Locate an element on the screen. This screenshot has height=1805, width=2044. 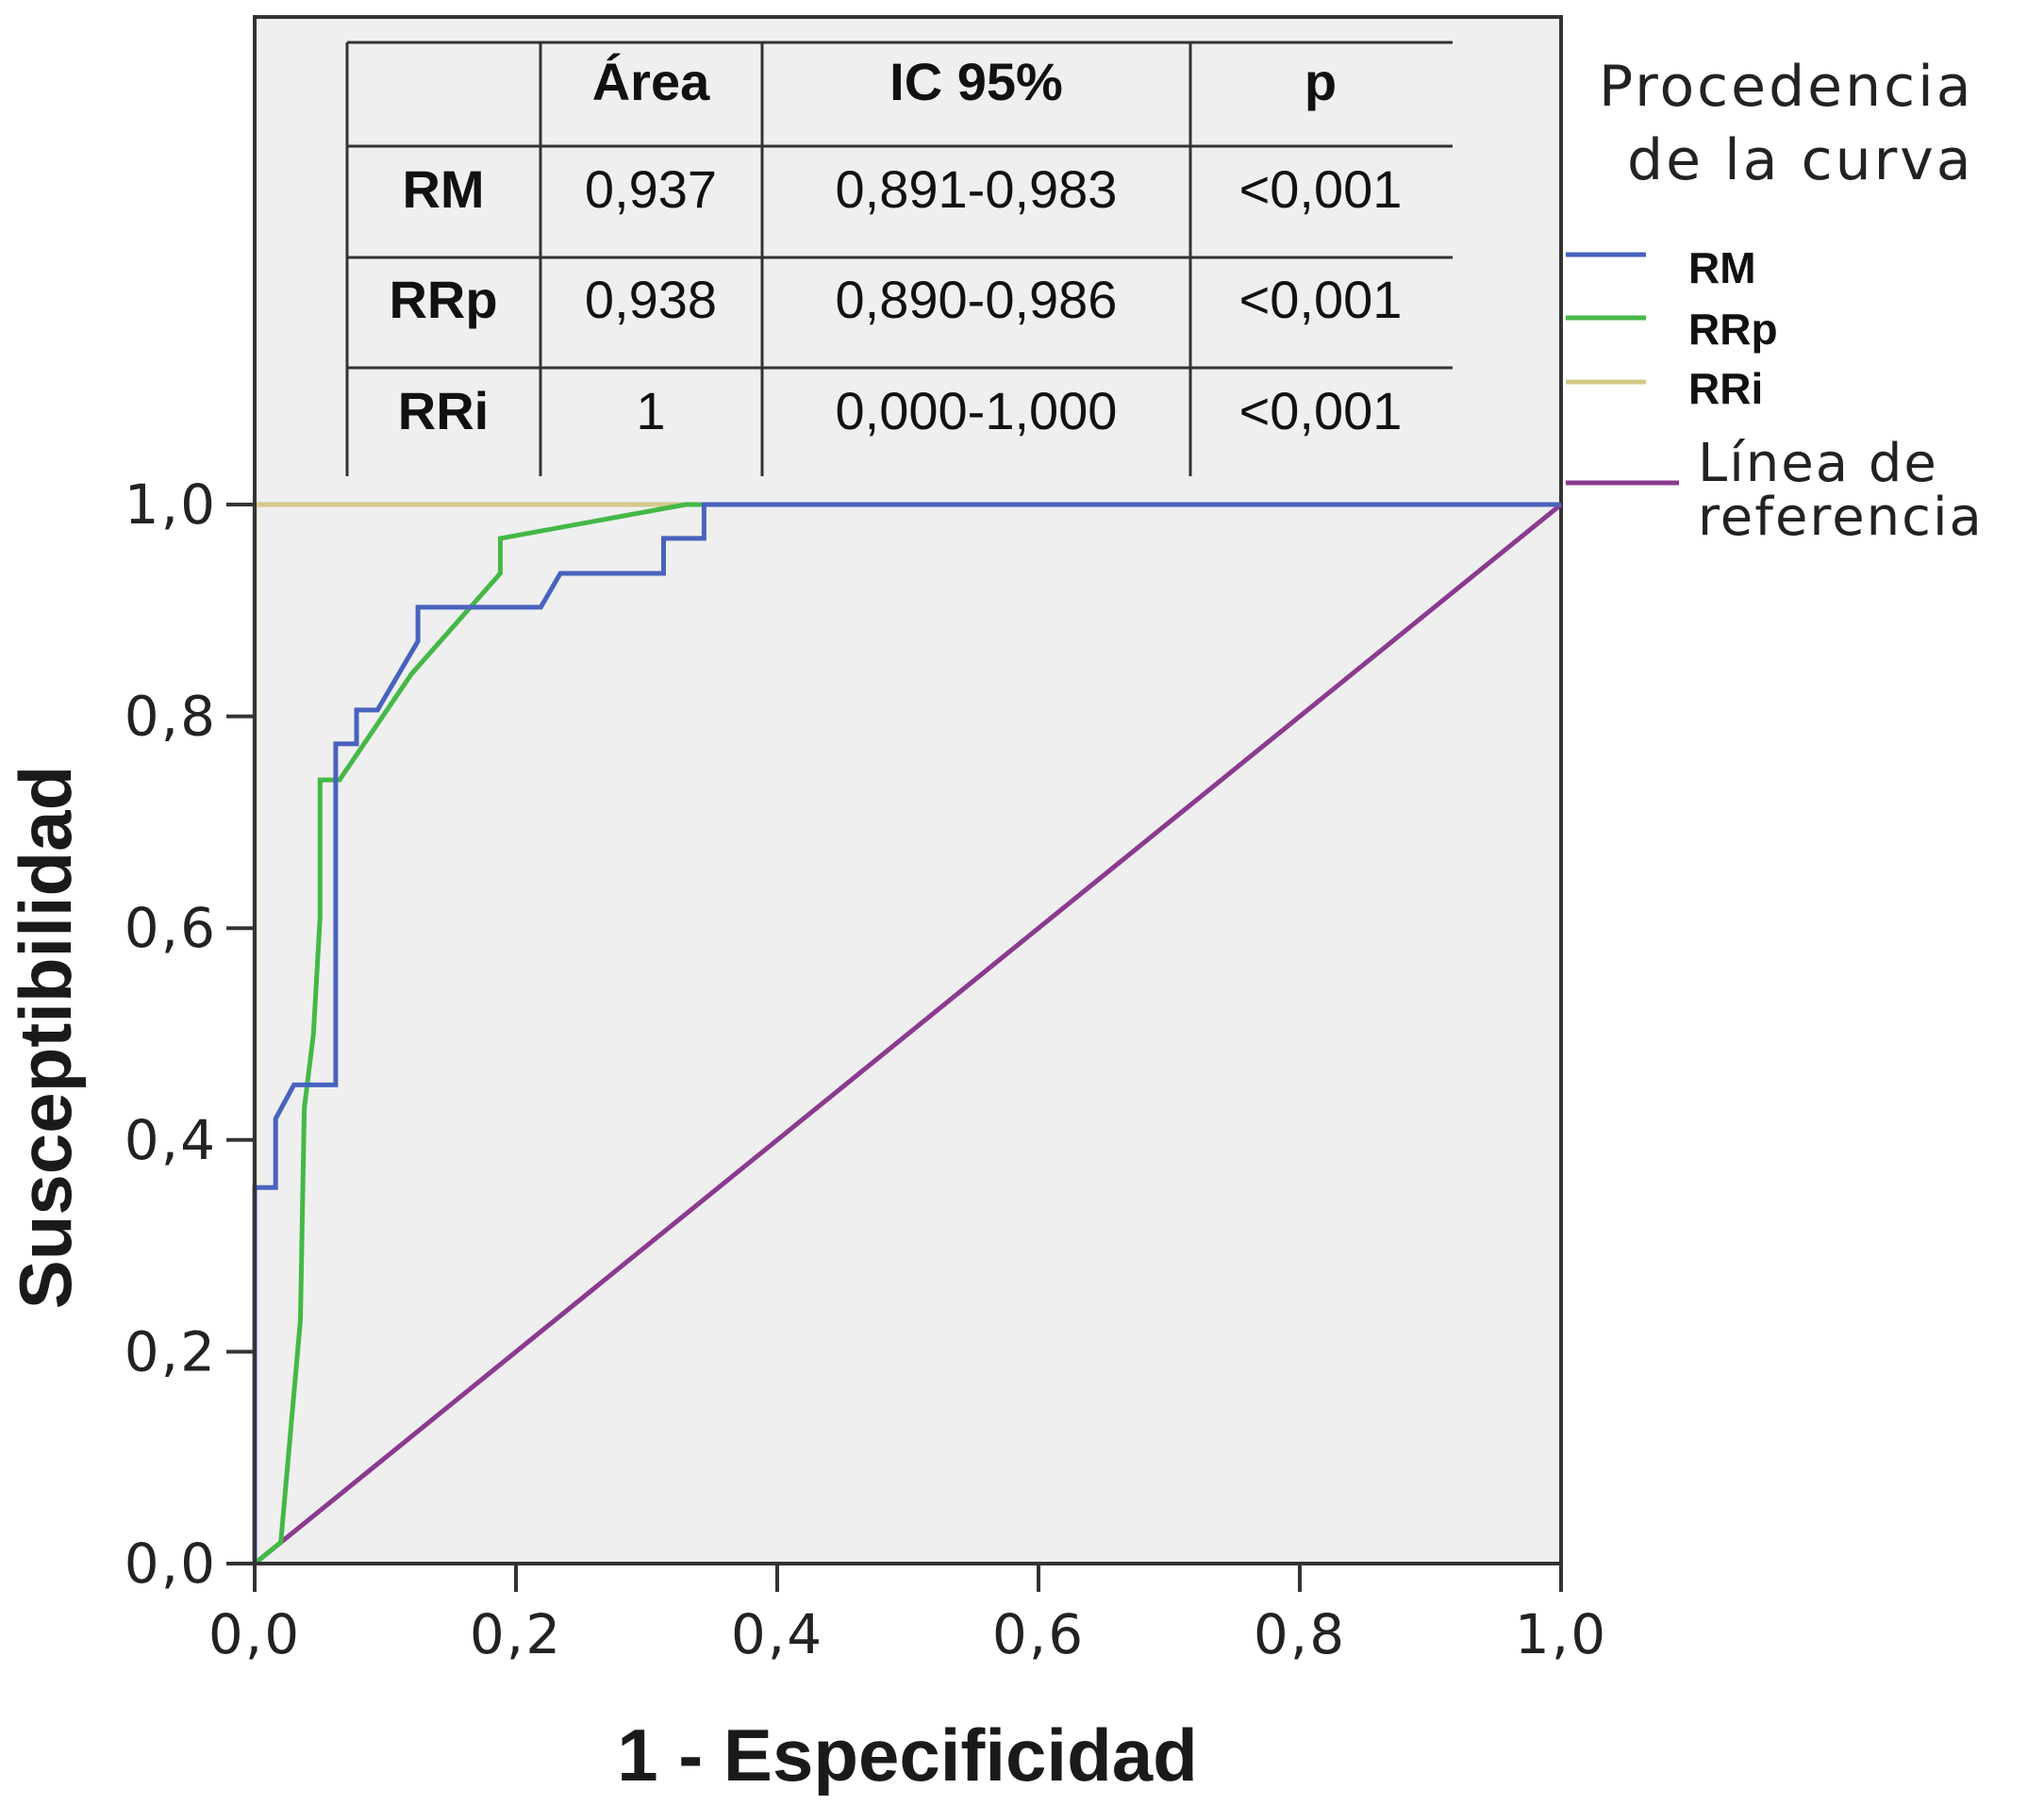
table-cell-rm-ci: 0,891-0,983 is located at coordinates (977, 189).